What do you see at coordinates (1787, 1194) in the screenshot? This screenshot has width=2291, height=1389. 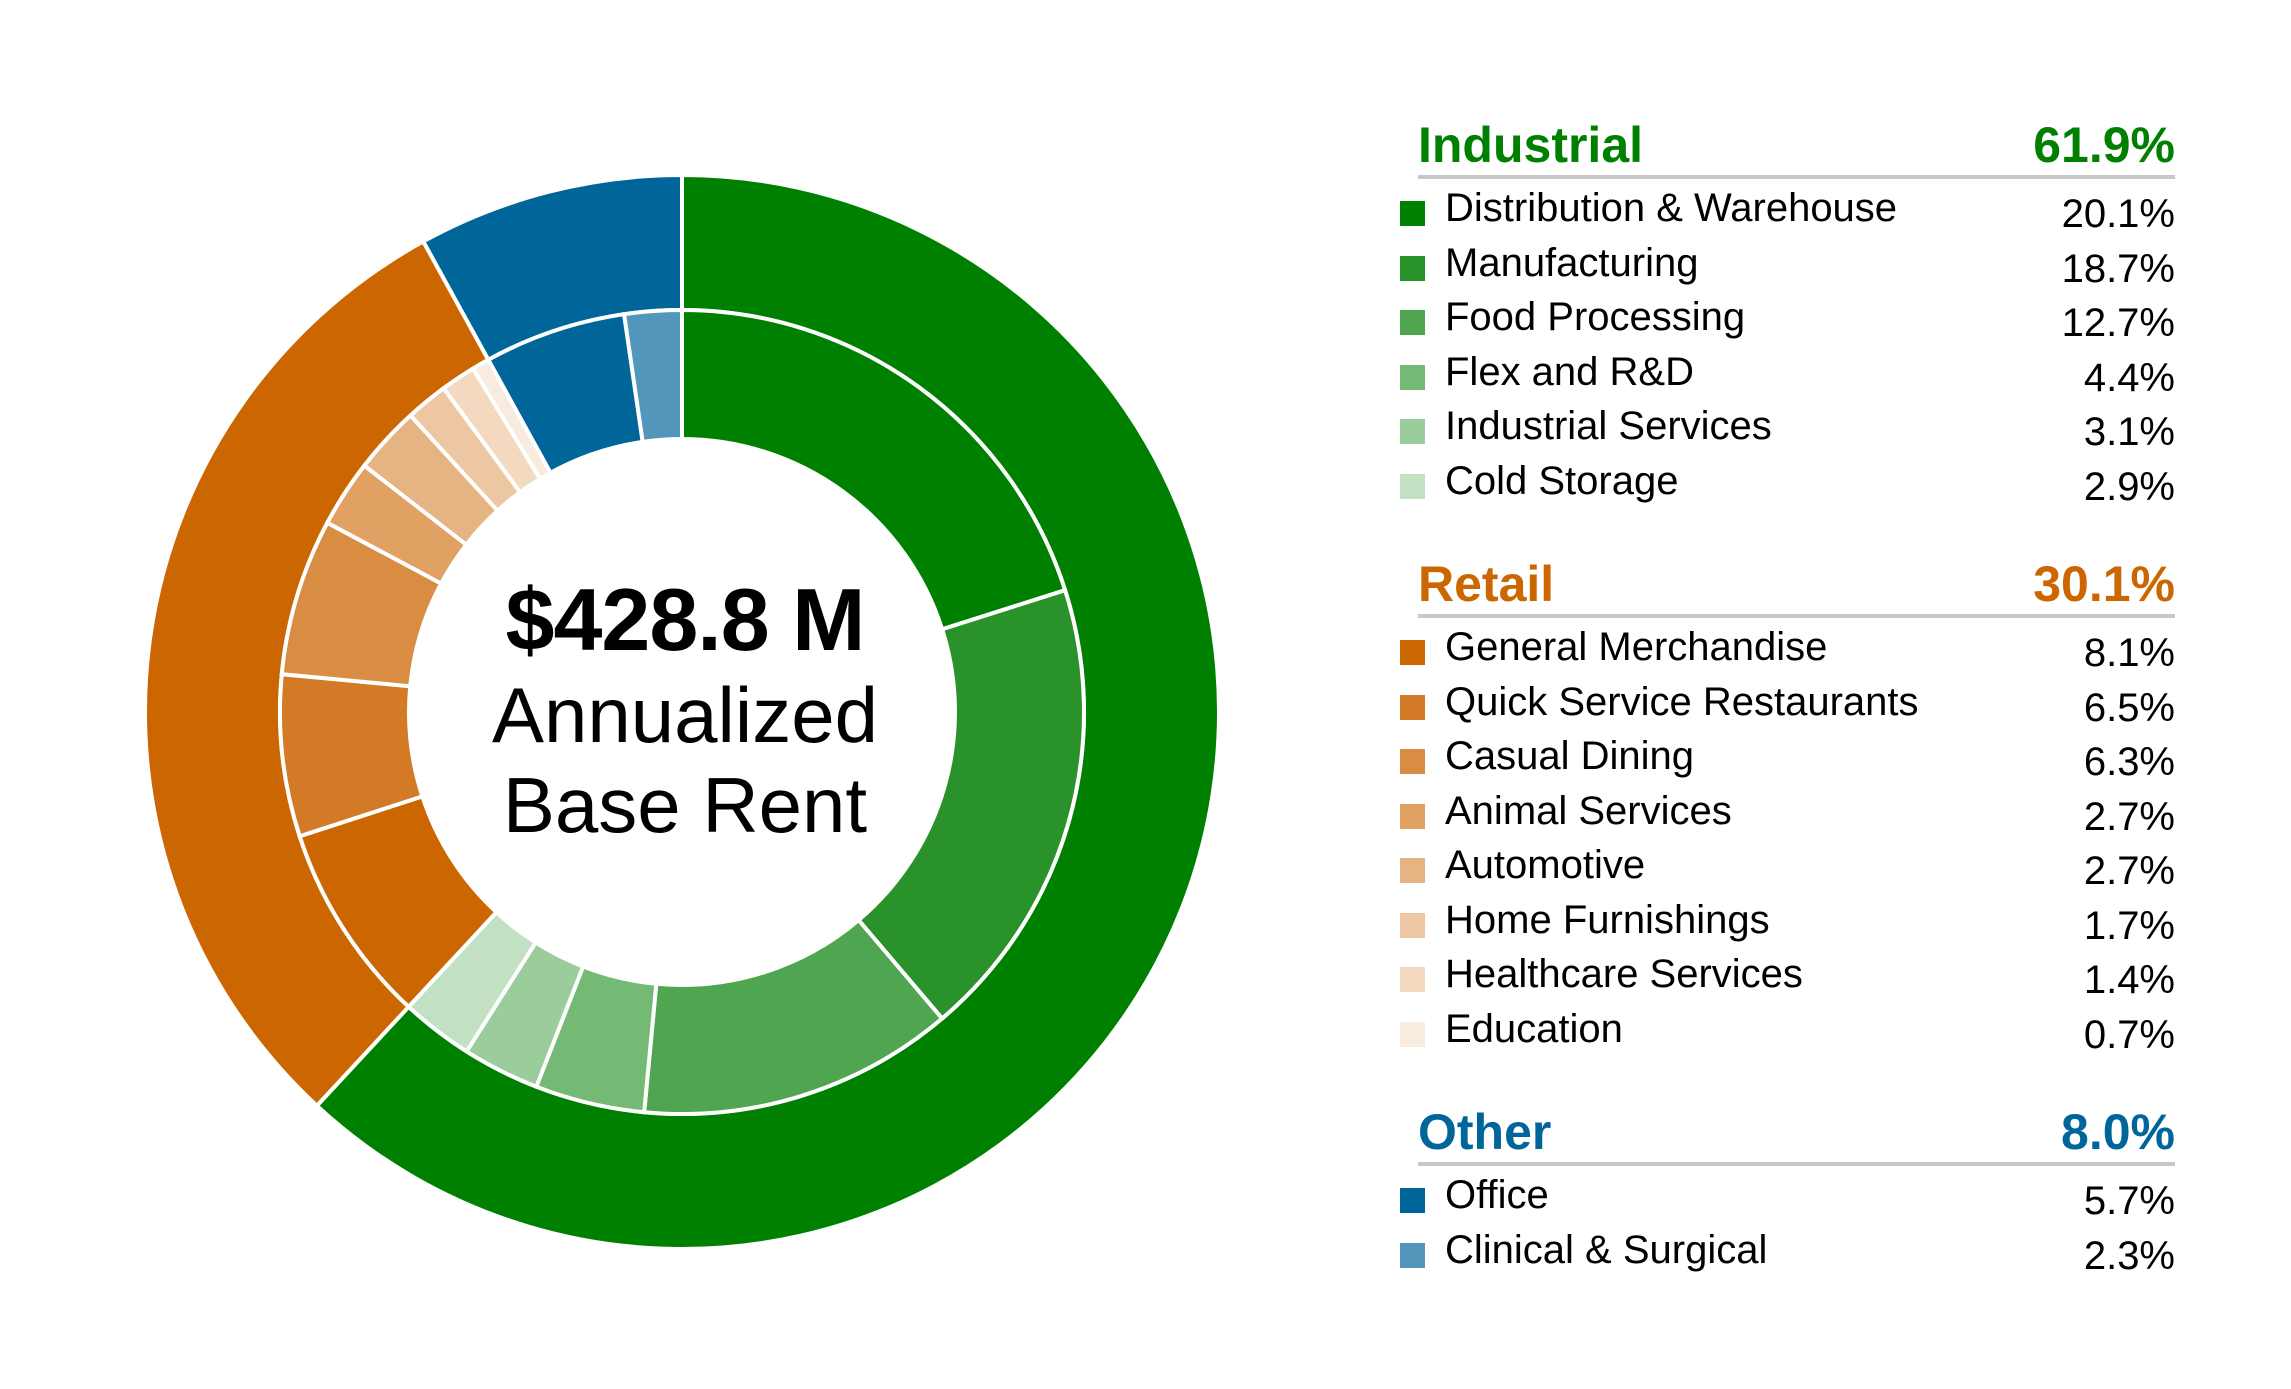 I see `legend-item: Office 5.7%` at bounding box center [1787, 1194].